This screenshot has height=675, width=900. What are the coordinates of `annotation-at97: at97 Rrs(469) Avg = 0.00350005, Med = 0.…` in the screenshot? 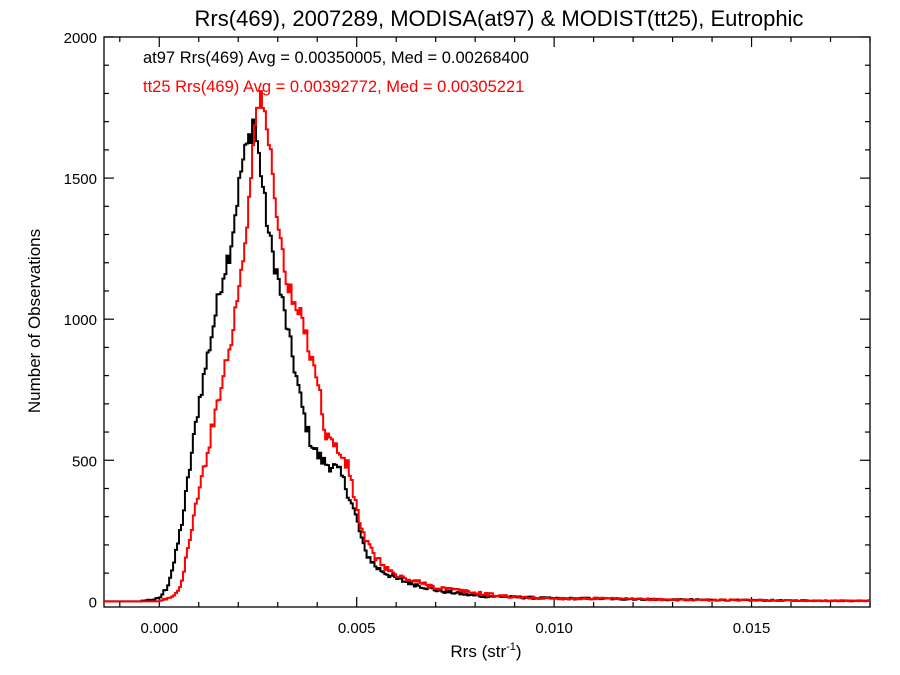 It's located at (336, 58).